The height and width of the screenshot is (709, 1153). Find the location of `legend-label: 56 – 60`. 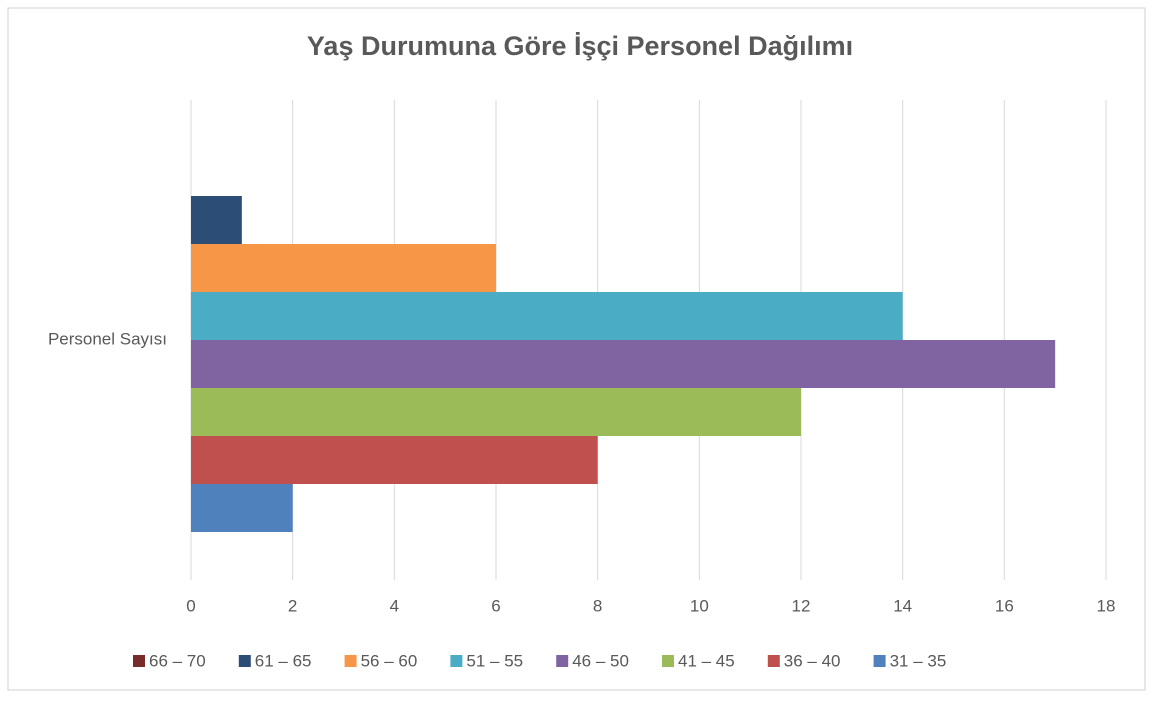

legend-label: 56 – 60 is located at coordinates (389, 660).